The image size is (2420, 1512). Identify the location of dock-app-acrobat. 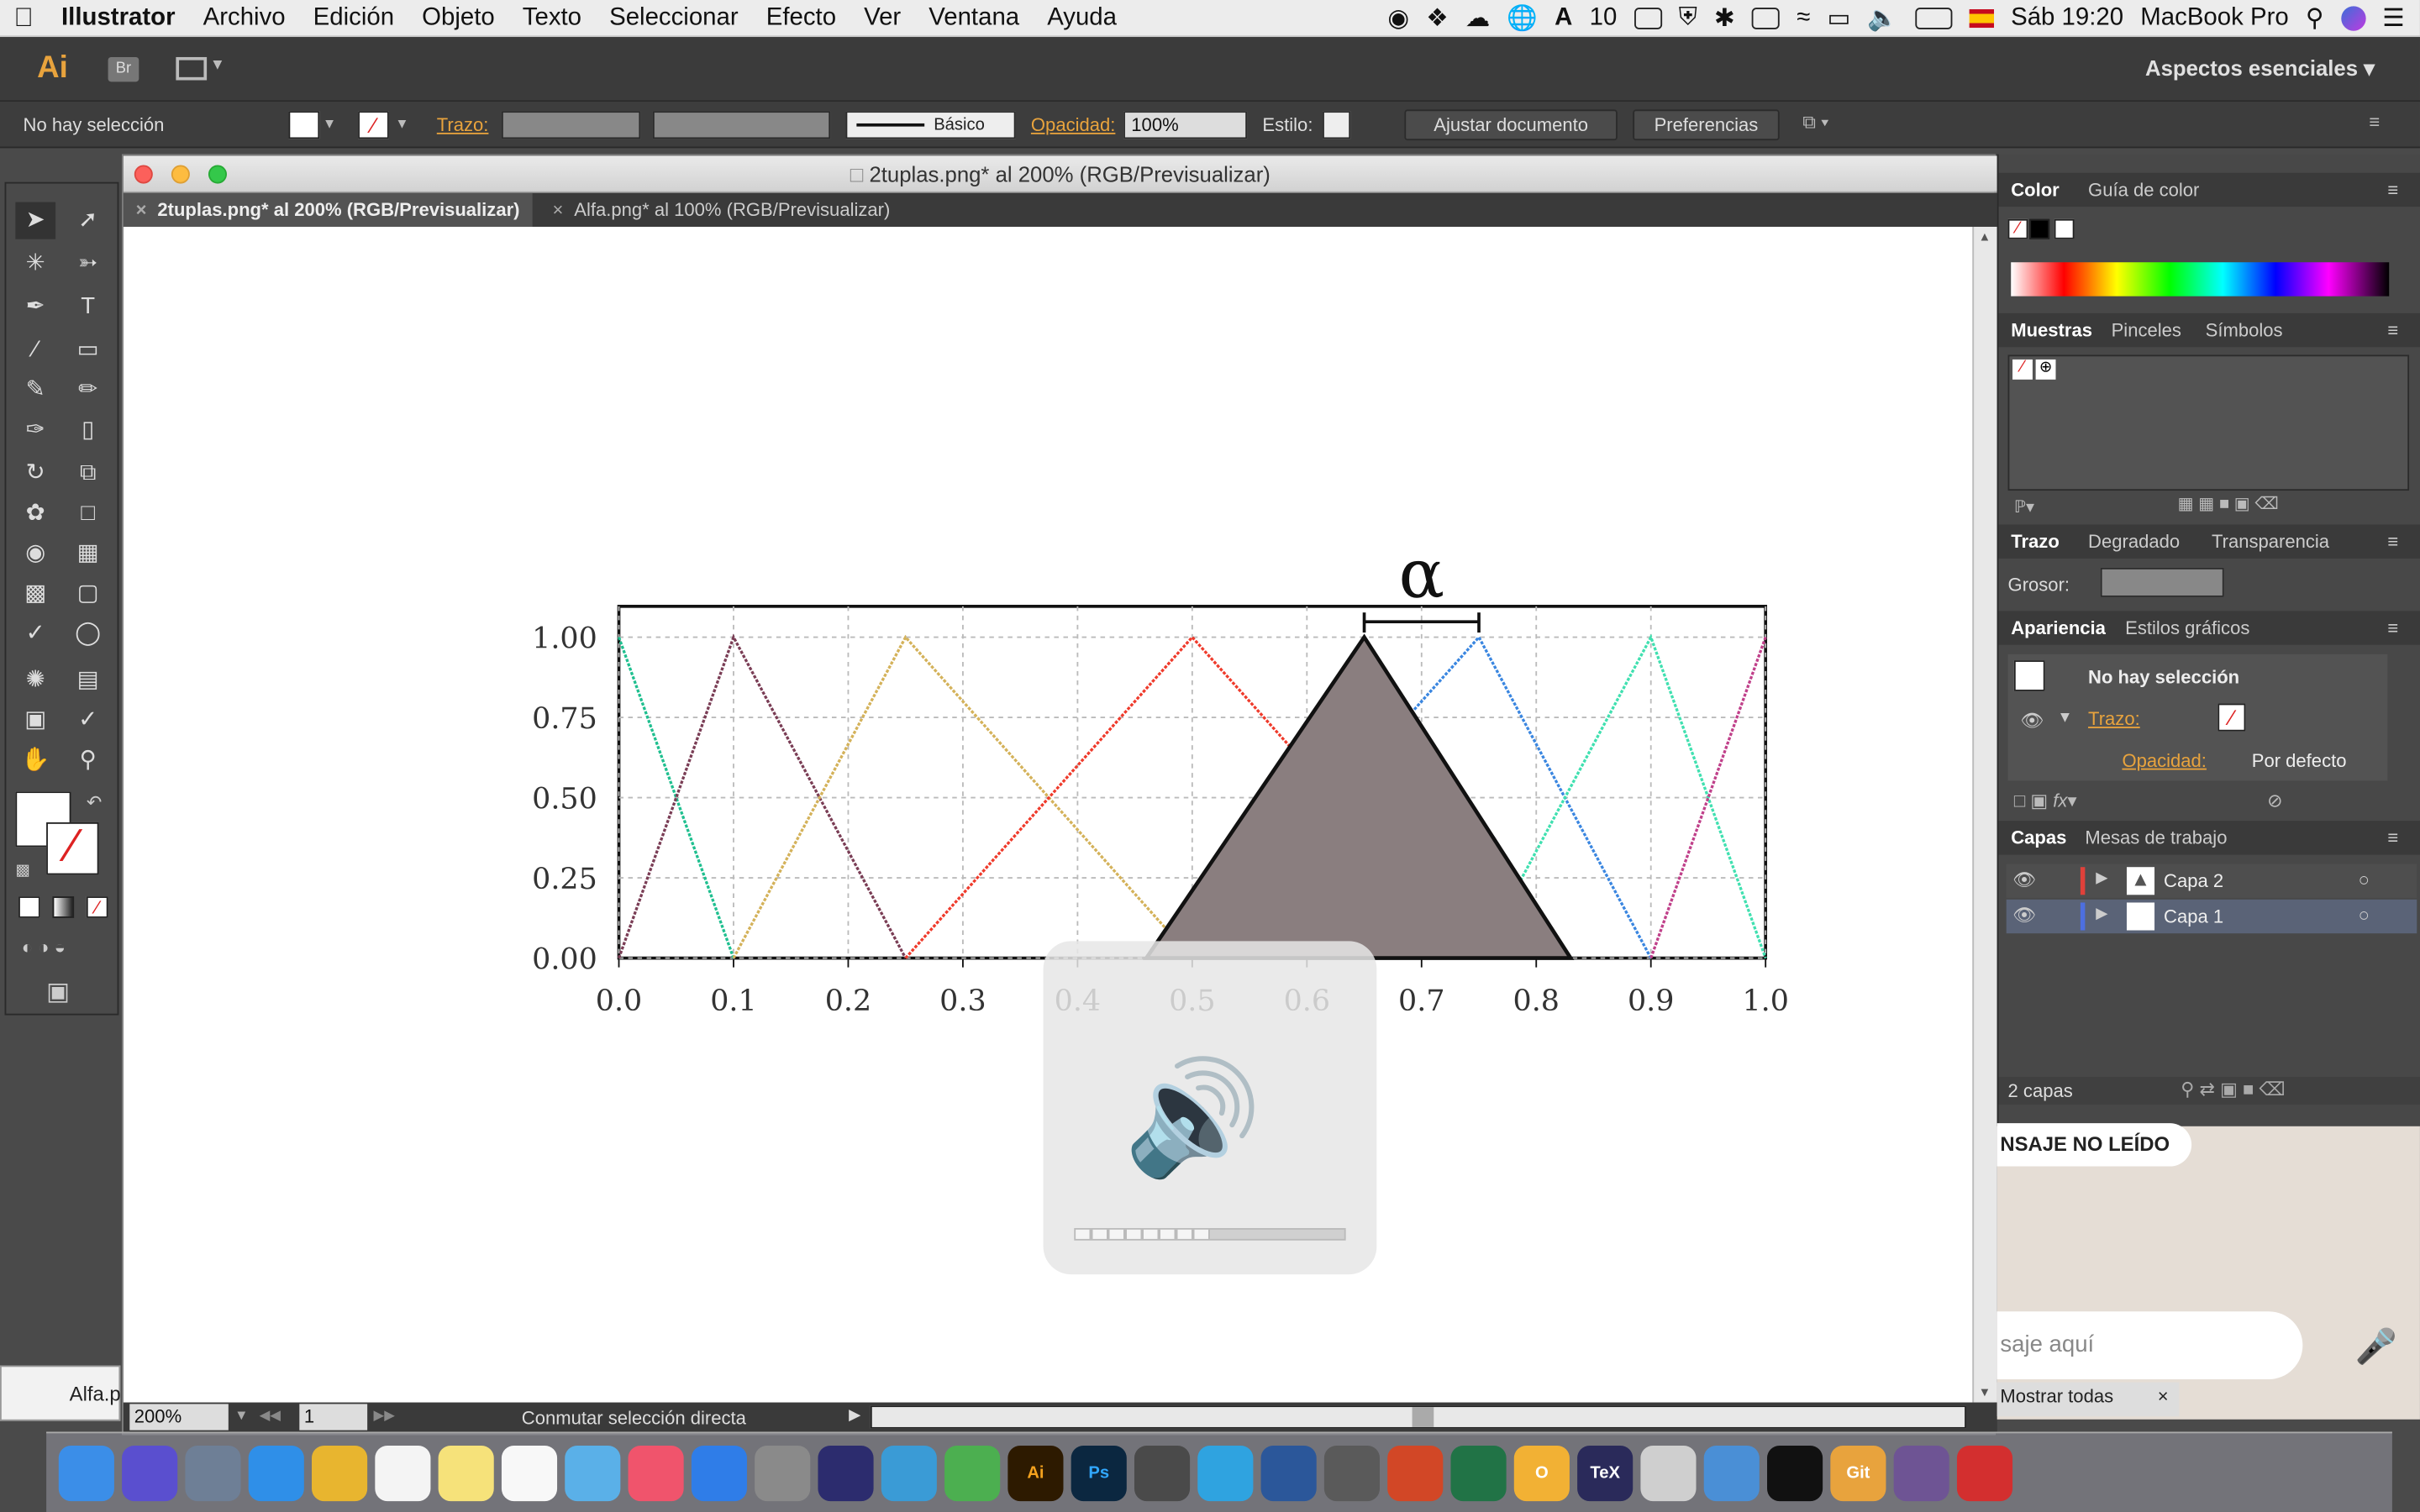
(1984, 1473).